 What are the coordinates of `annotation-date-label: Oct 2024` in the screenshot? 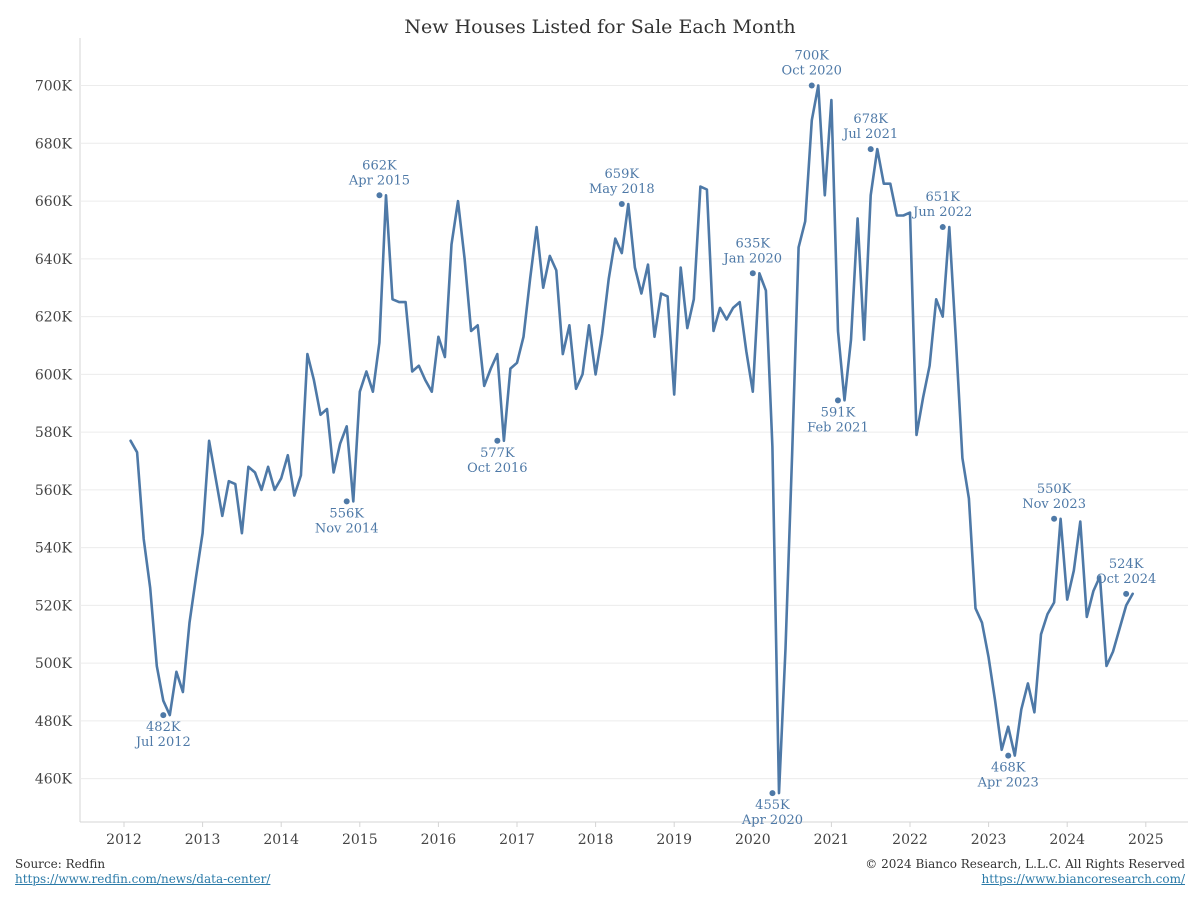 It's located at (1126, 579).